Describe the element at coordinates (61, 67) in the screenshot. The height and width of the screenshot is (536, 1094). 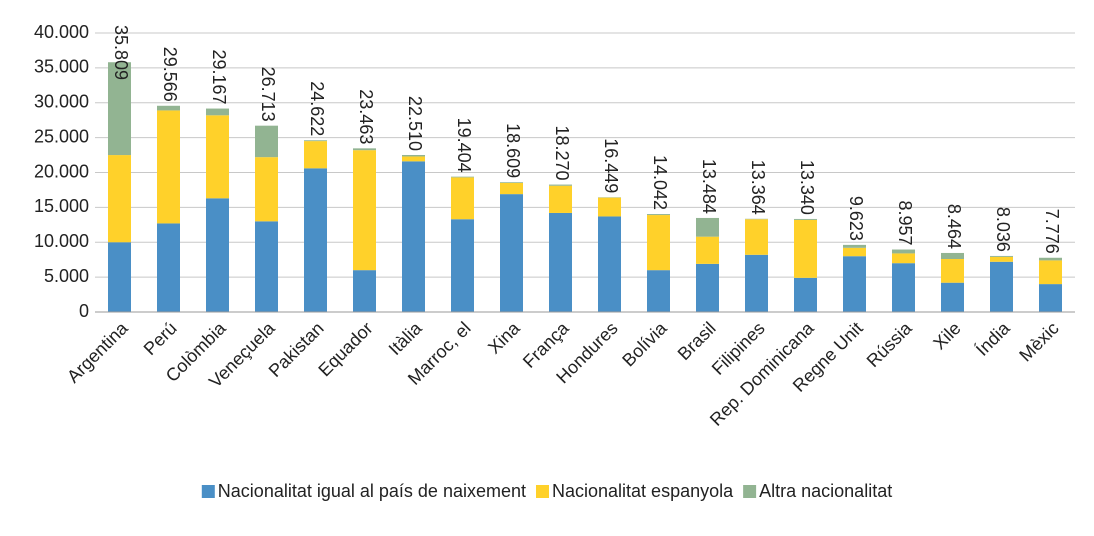
I see `y-tick-label: 35.000` at that location.